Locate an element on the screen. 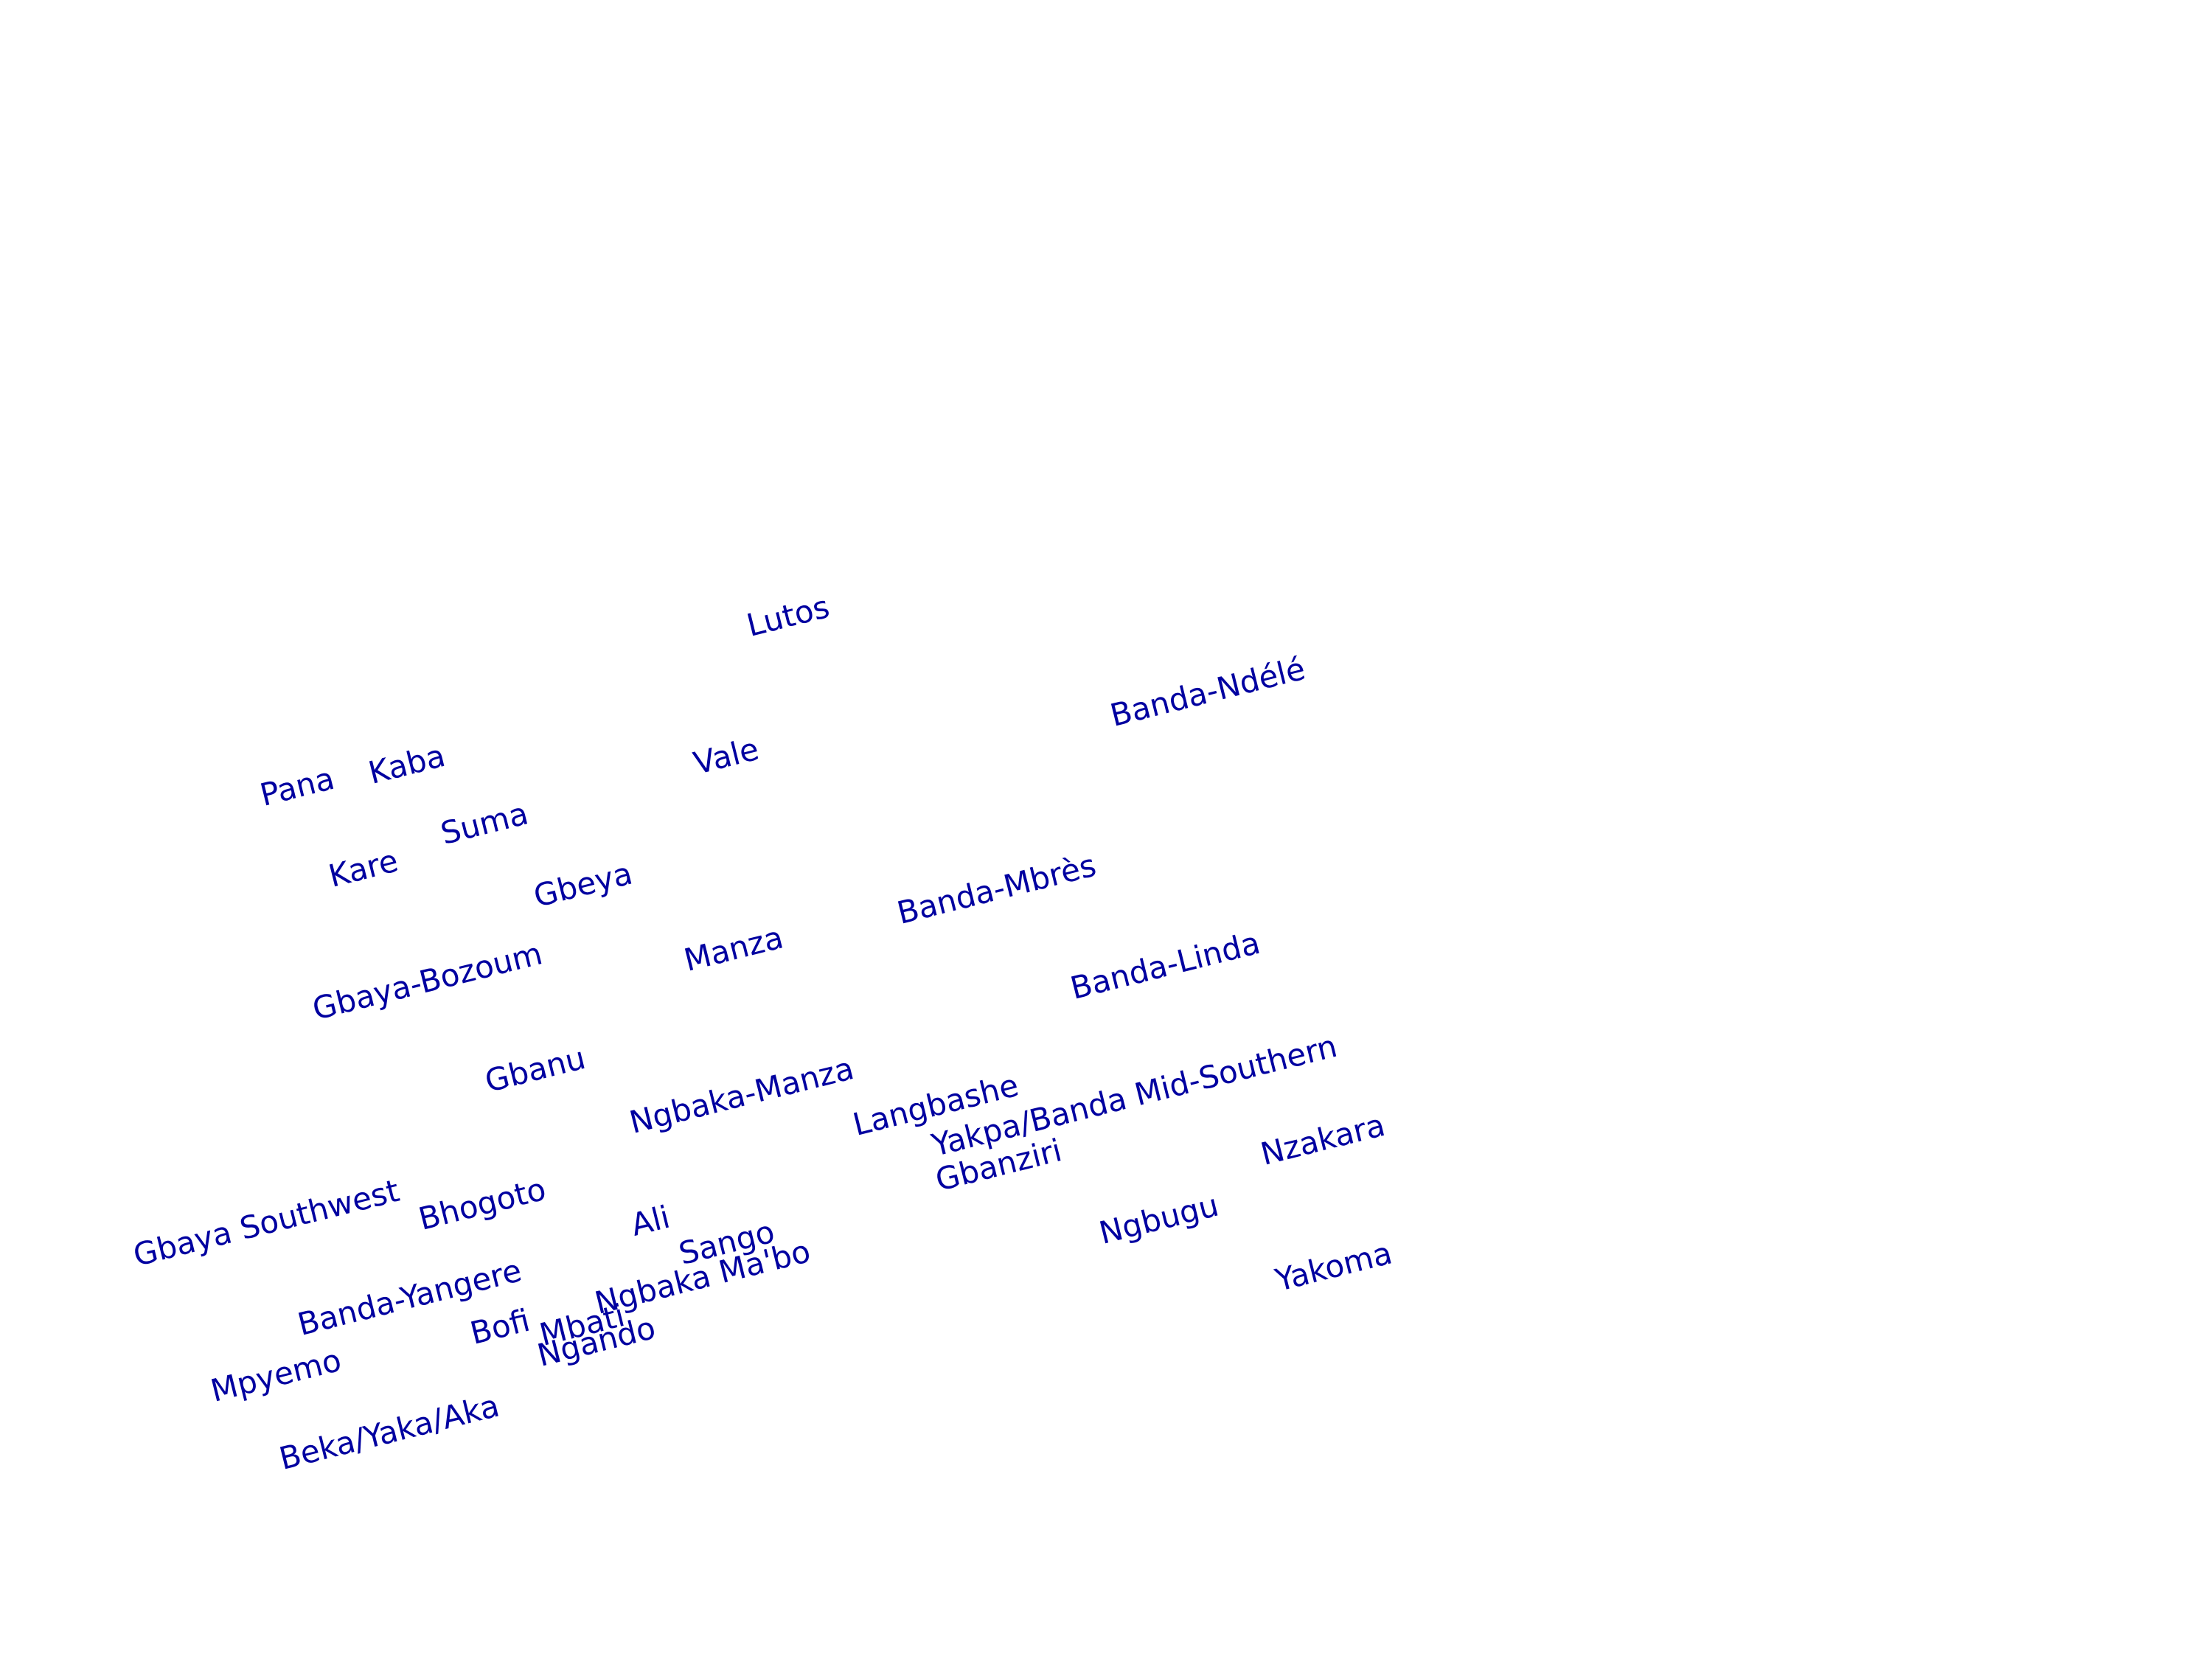 The height and width of the screenshot is (1659, 2212). map-label-nzakara: Nzakara is located at coordinates (1322, 1139).